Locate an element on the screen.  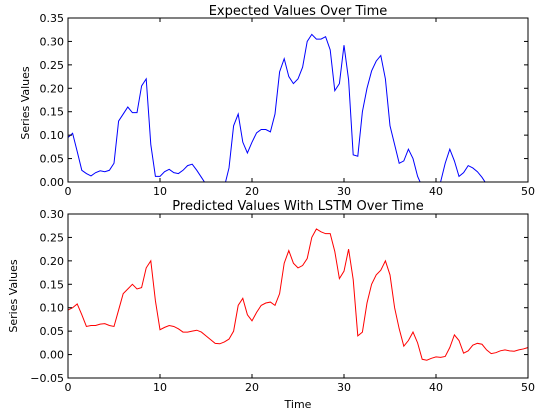
chart-title: Predicted Values With LSTM Over Time is located at coordinates (297, 206).